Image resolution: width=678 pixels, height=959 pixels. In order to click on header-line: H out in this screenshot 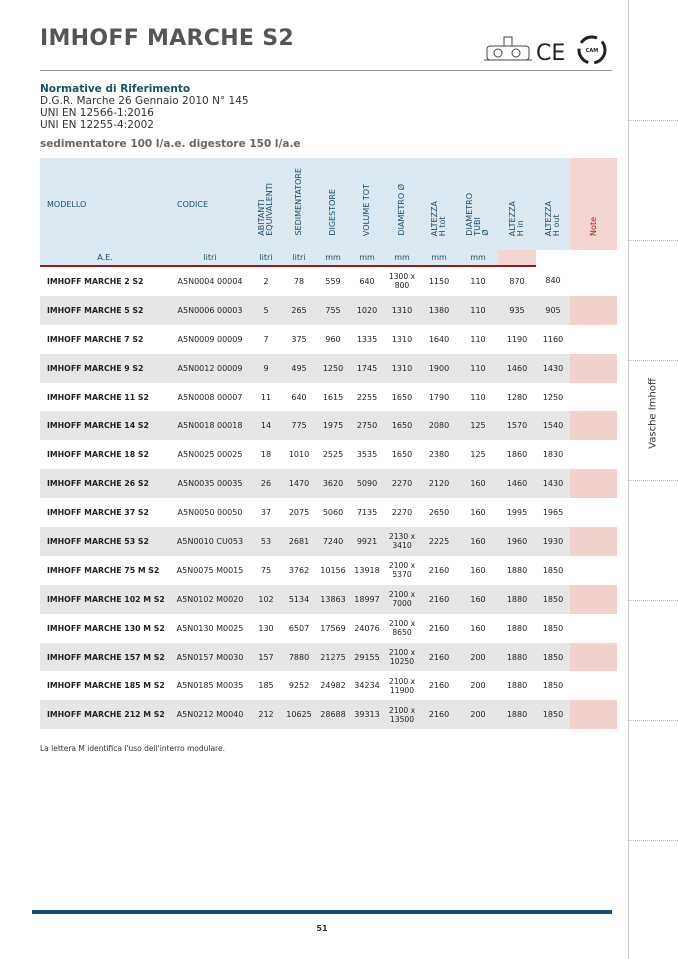, I will do `click(556, 225)`.